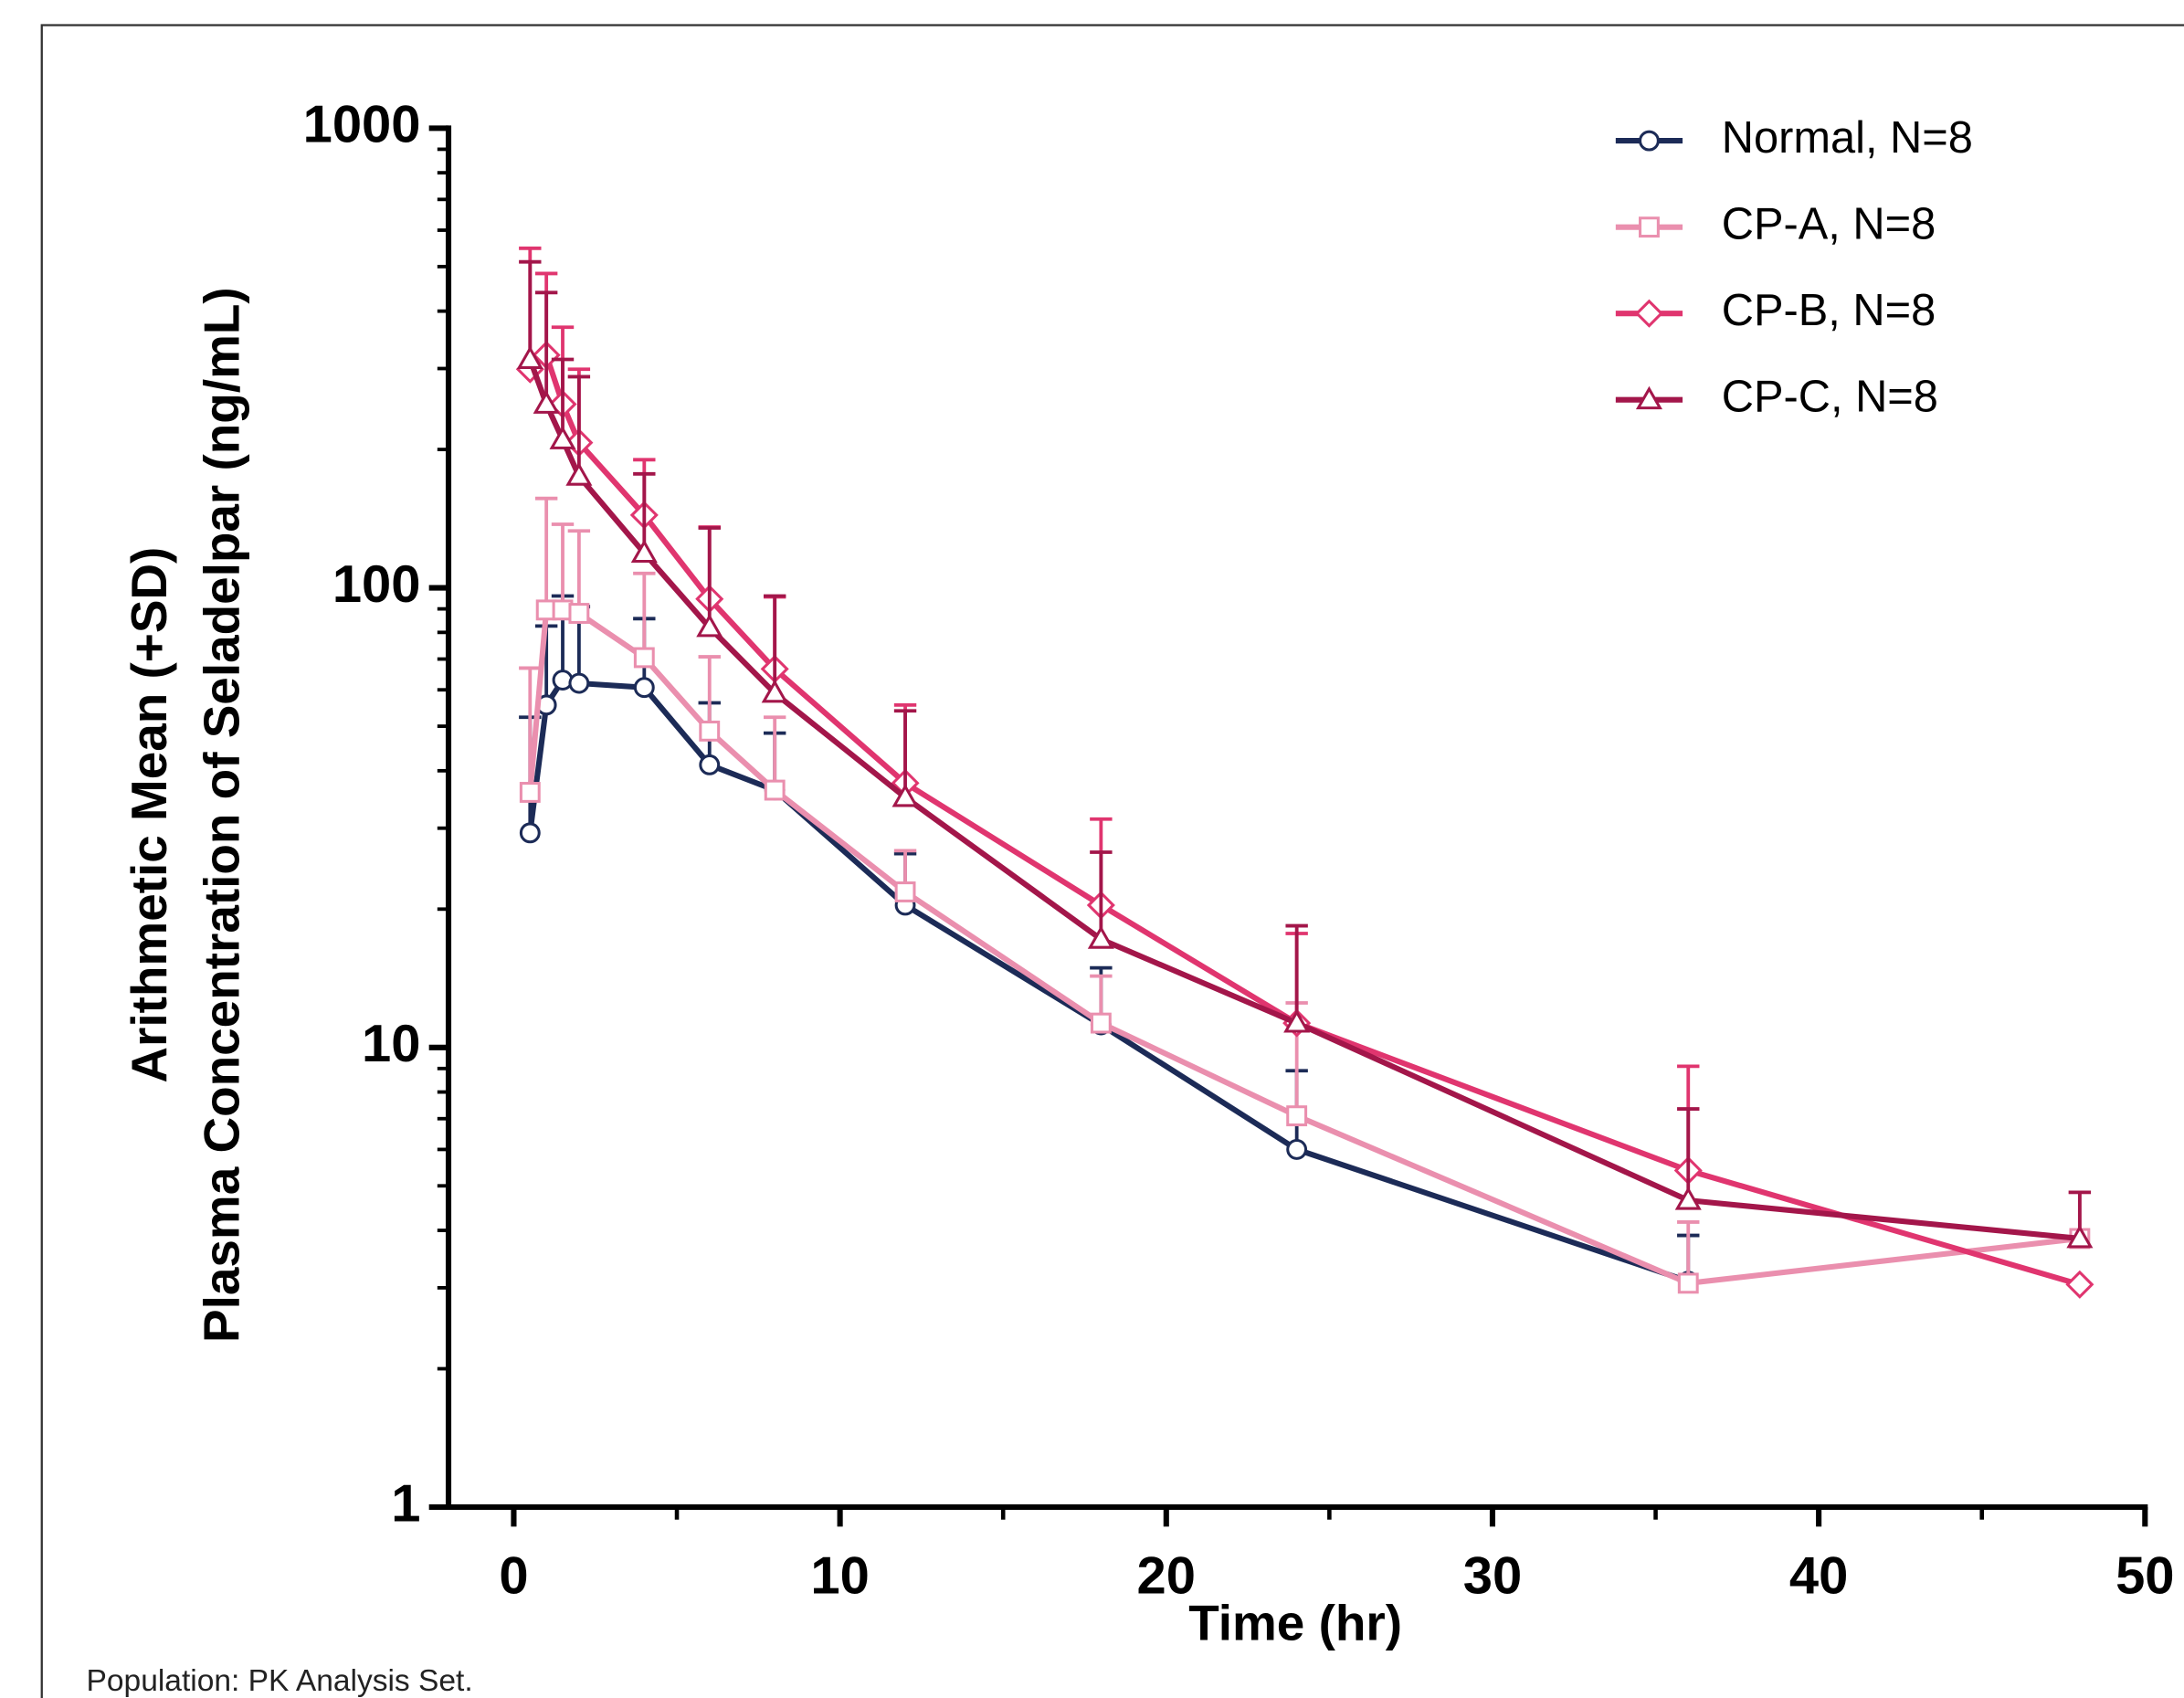 The width and height of the screenshot is (2184, 1698). Describe the element at coordinates (1829, 310) in the screenshot. I see `legend-label: CP-B, N=8` at that location.